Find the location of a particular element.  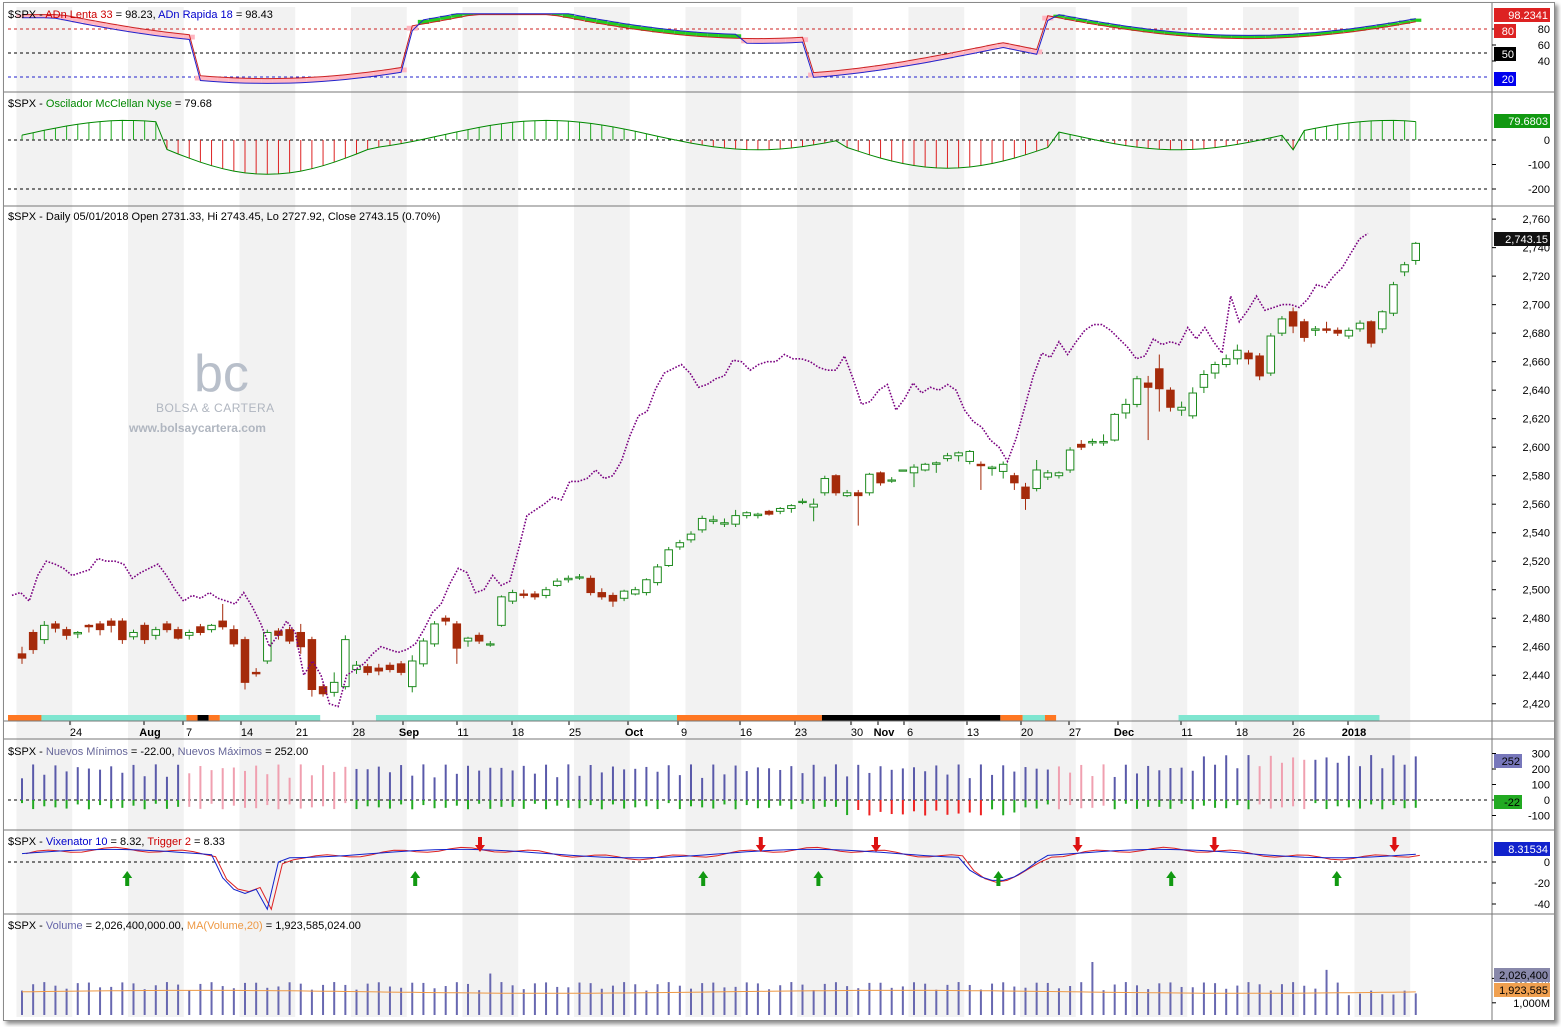

date-label: 13 is located at coordinates (973, 733).